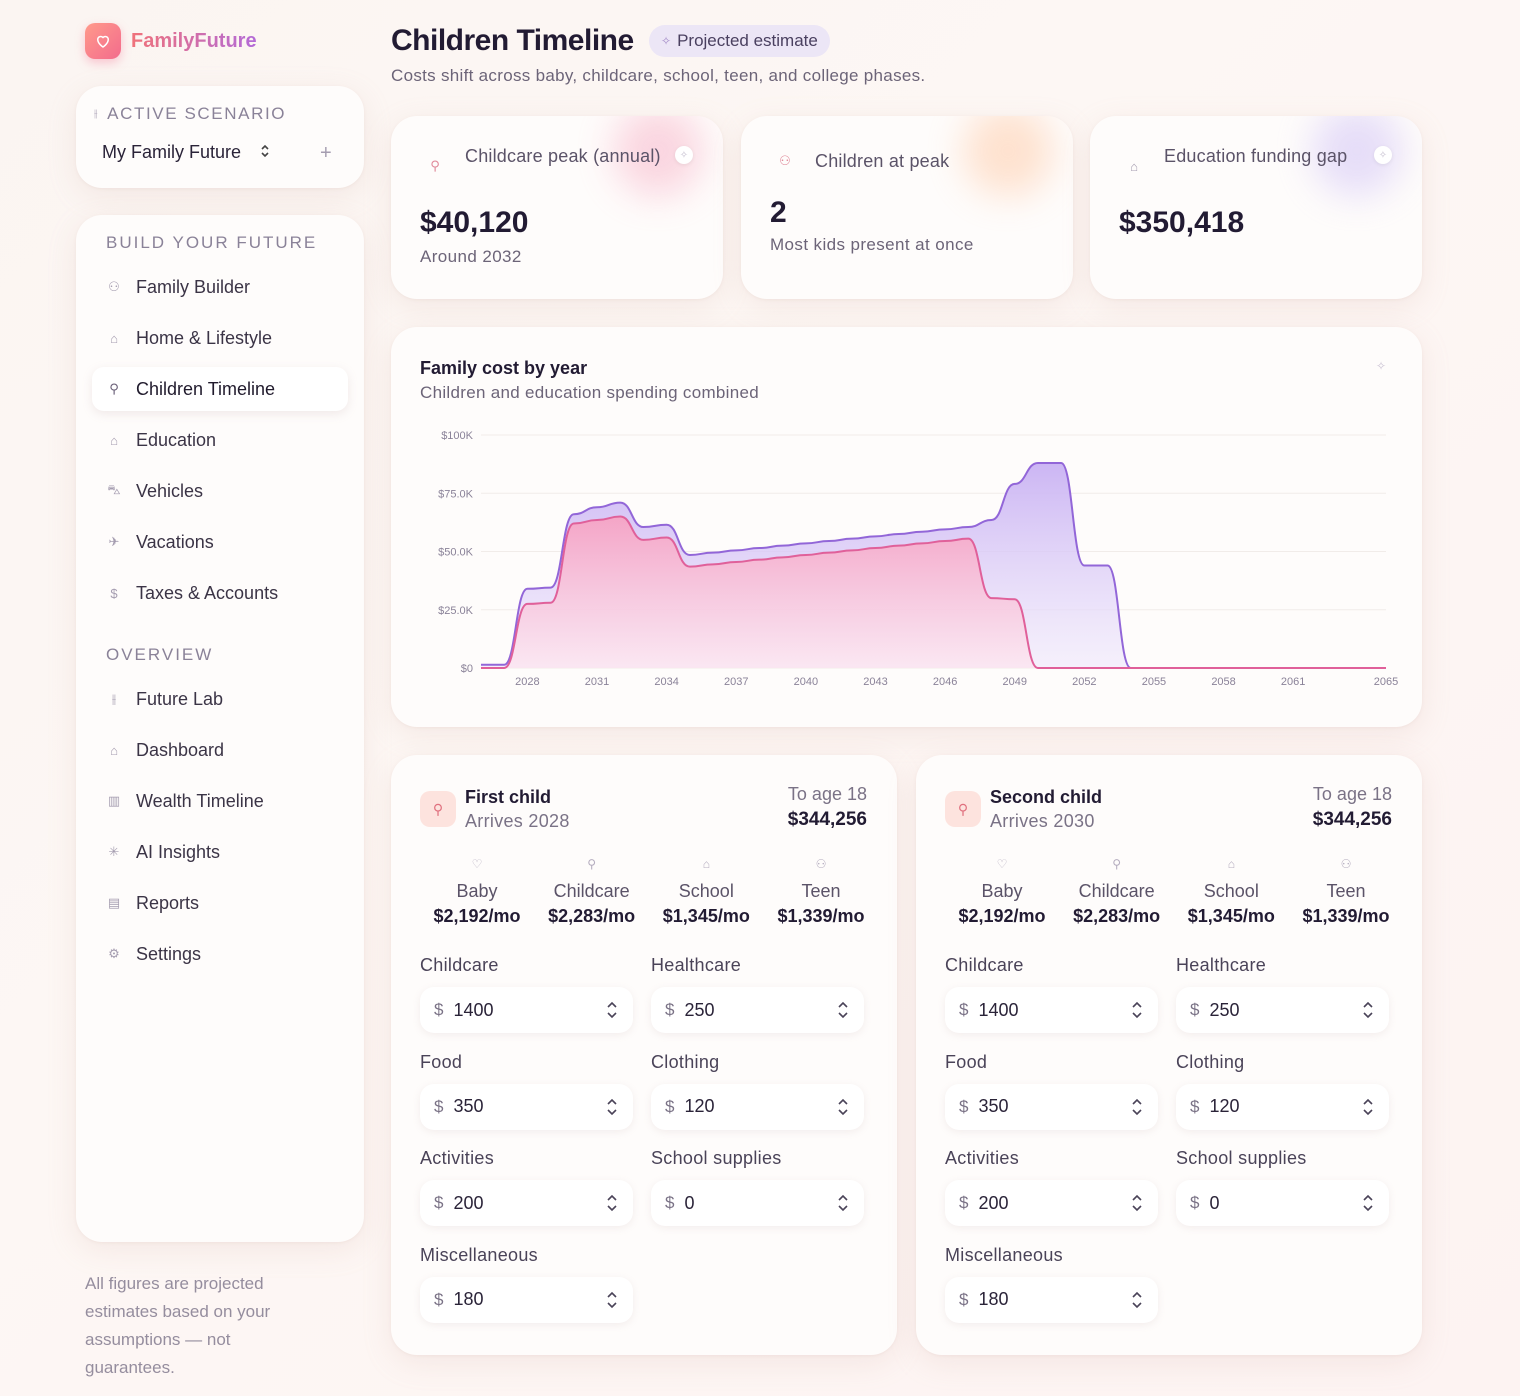 This screenshot has height=1396, width=1520. What do you see at coordinates (456, 553) in the screenshot?
I see `y-tick-label: $50.0K` at bounding box center [456, 553].